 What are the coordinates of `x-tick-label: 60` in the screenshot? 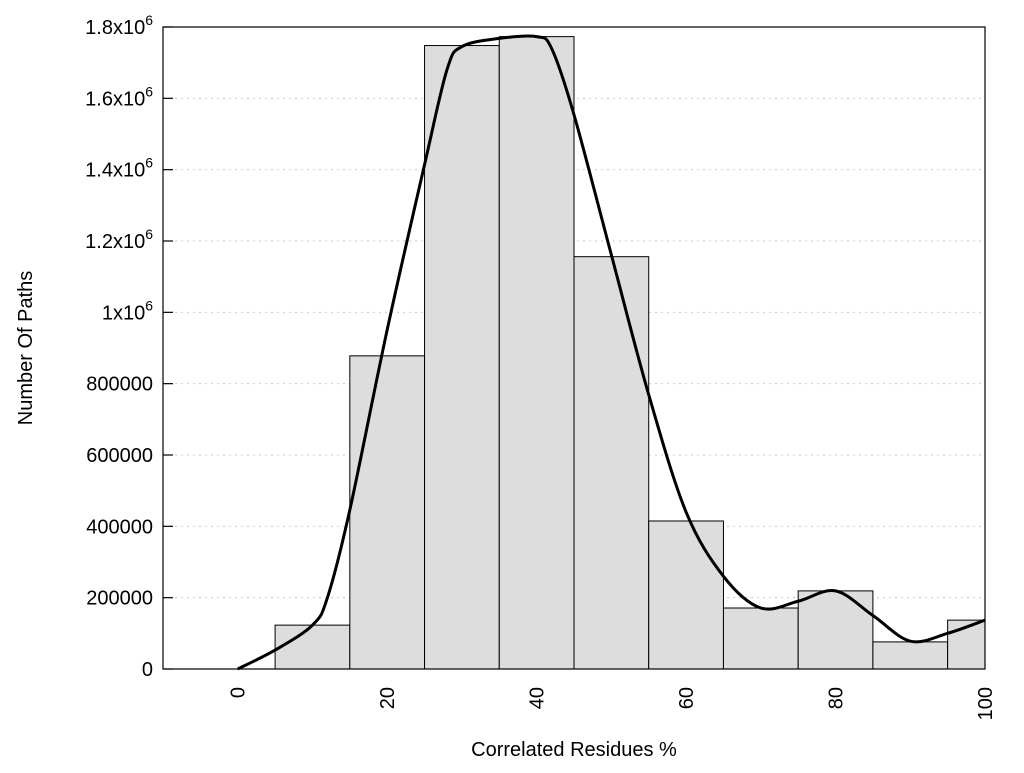 It's located at (687, 698).